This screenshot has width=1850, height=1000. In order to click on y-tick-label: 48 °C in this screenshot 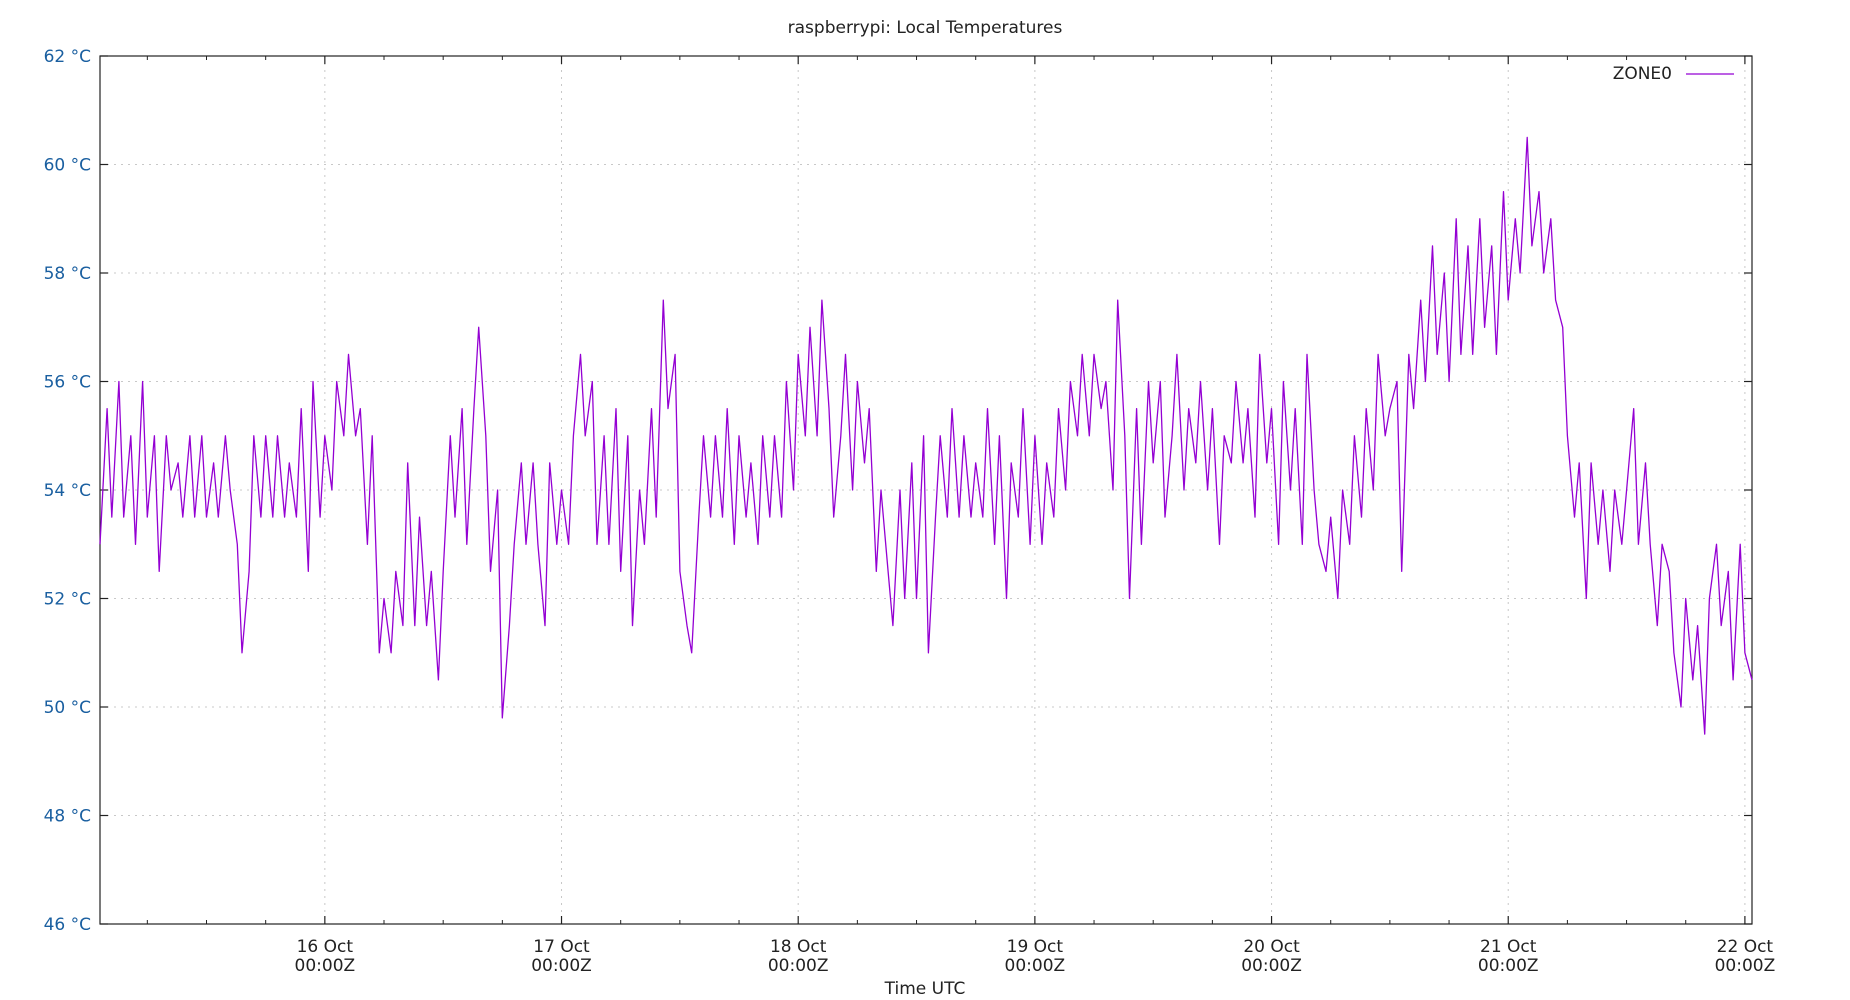, I will do `click(67, 817)`.